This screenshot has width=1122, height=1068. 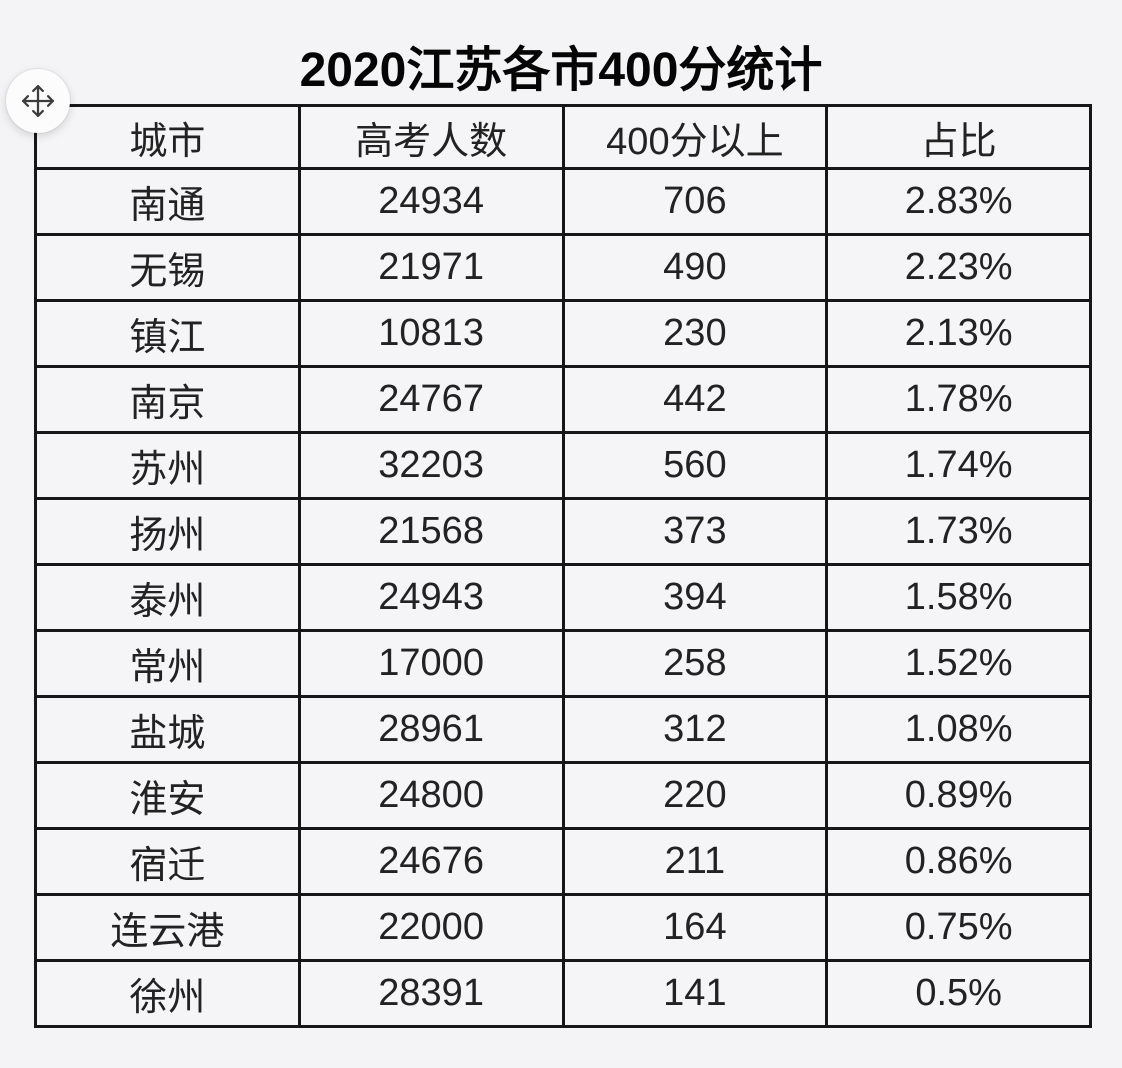 I want to click on table-cell: 宿迁, so click(x=167, y=861).